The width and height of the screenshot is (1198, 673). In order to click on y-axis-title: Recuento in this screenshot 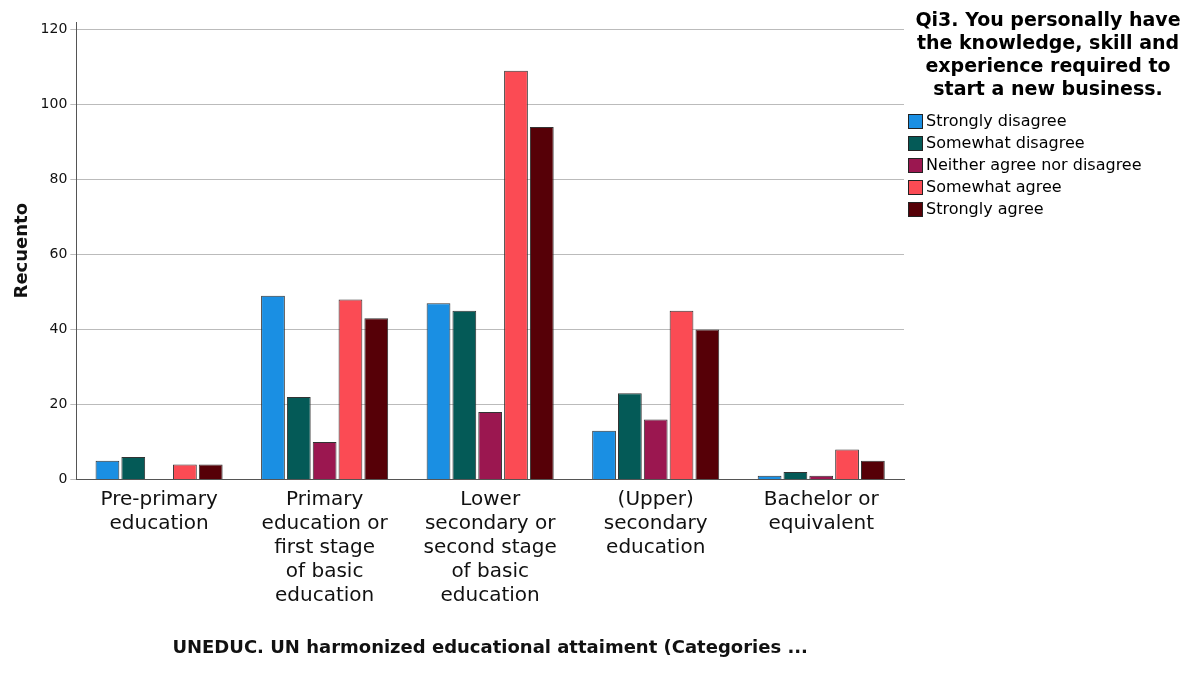, I will do `click(21, 250)`.